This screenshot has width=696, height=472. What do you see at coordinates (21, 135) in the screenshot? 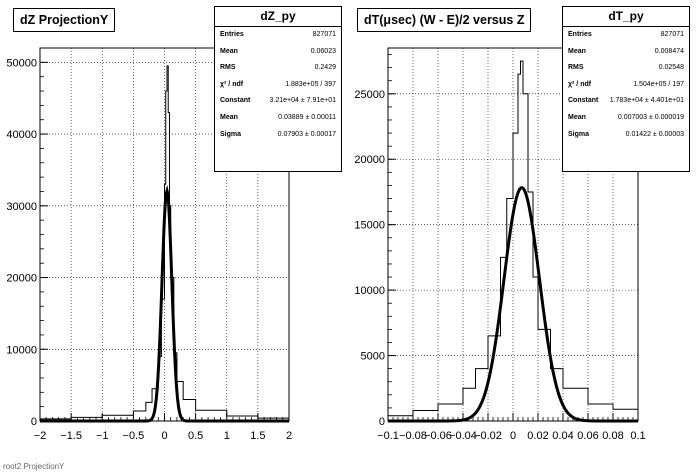
I see `y-tick-label: 40000` at bounding box center [21, 135].